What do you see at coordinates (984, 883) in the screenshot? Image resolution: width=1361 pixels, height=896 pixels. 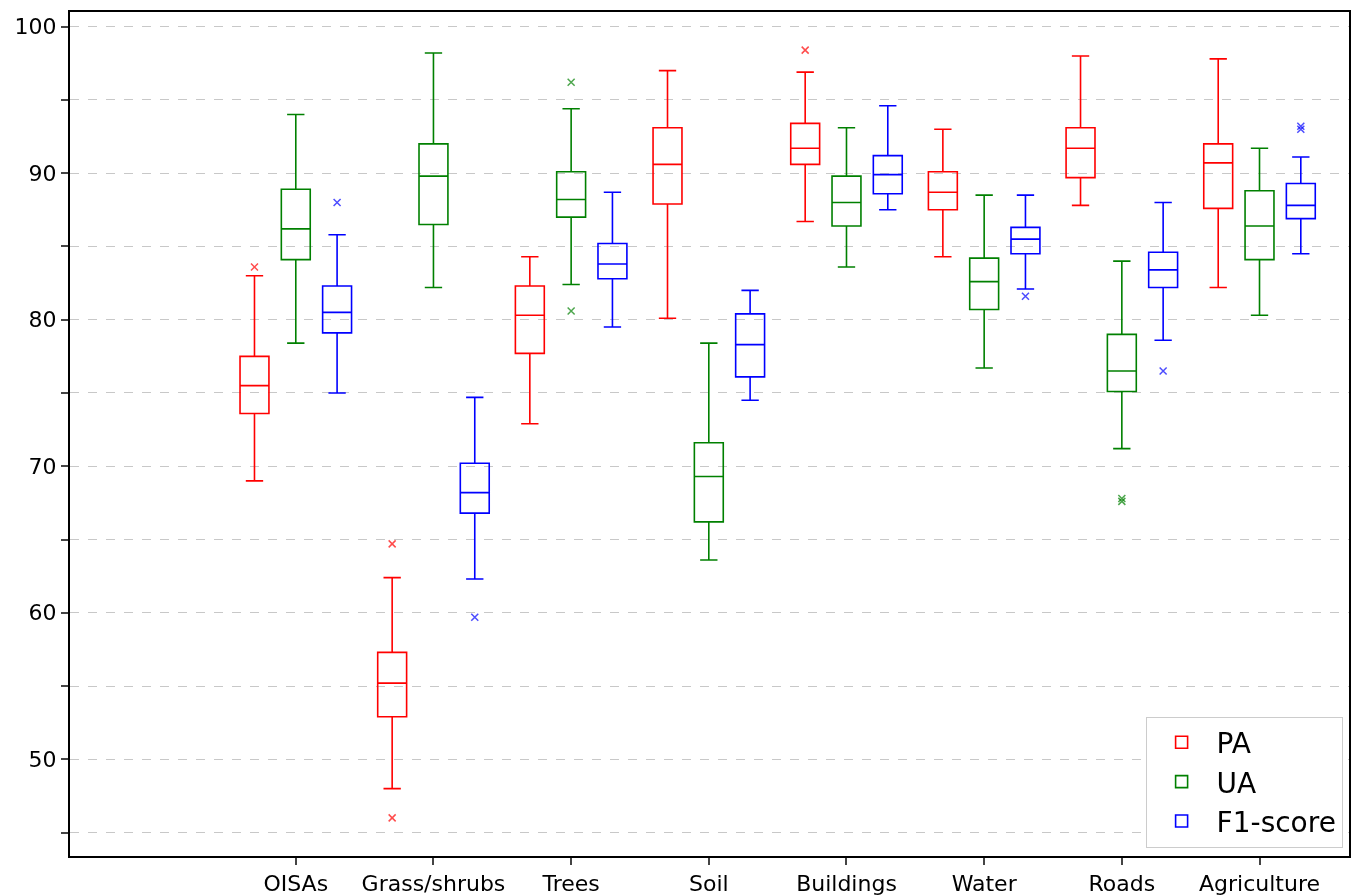 I see `x-tick-label: Water` at bounding box center [984, 883].